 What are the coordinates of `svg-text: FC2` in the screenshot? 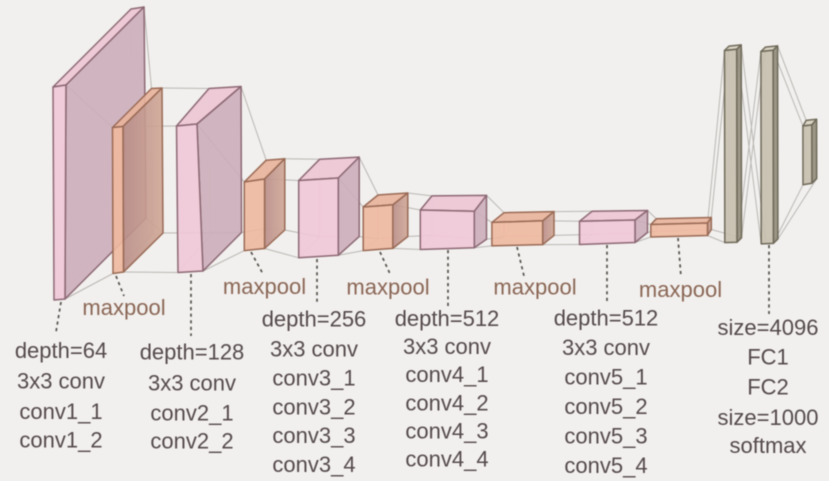 It's located at (768, 387).